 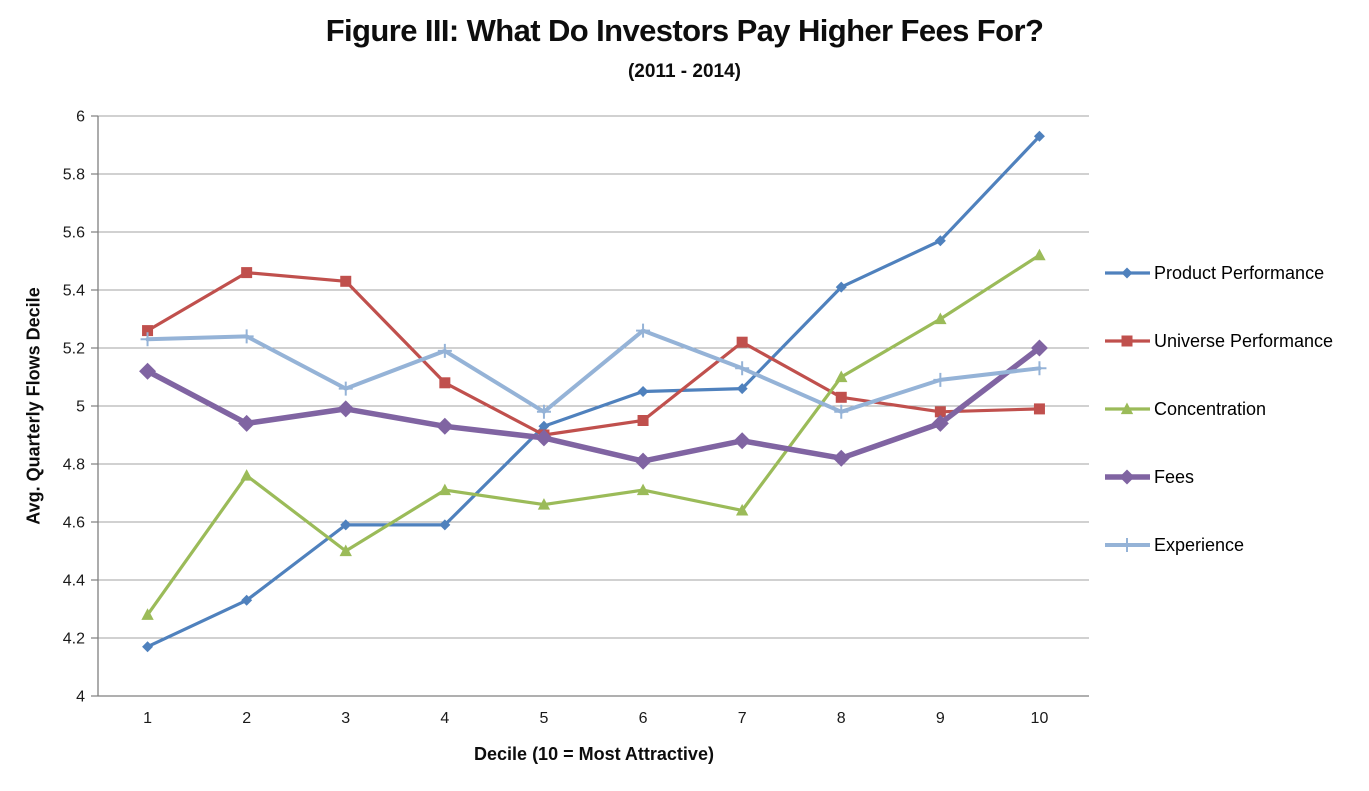 What do you see at coordinates (74, 349) in the screenshot?
I see `y-tick-label: 5.2` at bounding box center [74, 349].